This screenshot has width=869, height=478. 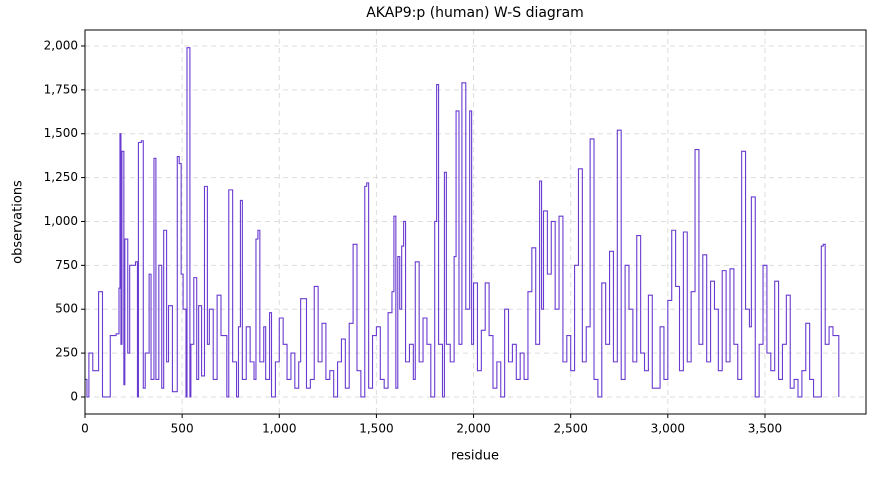 I want to click on x-tick-label: 500, so click(x=182, y=429).